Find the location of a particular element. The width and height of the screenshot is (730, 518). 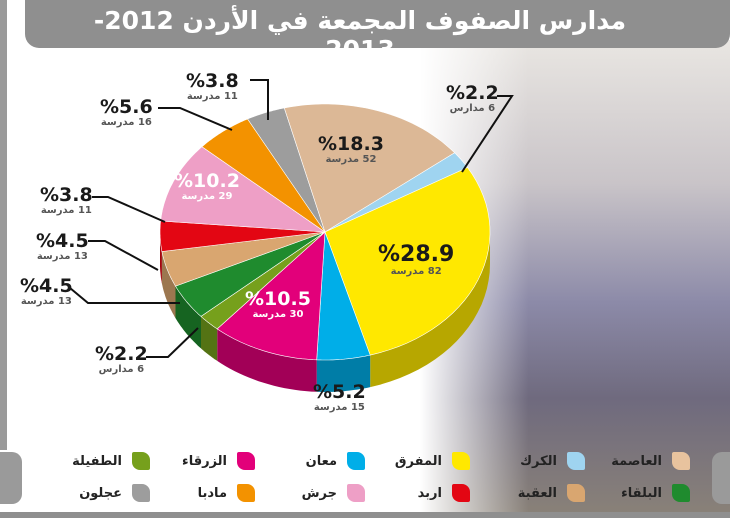

leader-line-irbid is located at coordinates (129, 209).